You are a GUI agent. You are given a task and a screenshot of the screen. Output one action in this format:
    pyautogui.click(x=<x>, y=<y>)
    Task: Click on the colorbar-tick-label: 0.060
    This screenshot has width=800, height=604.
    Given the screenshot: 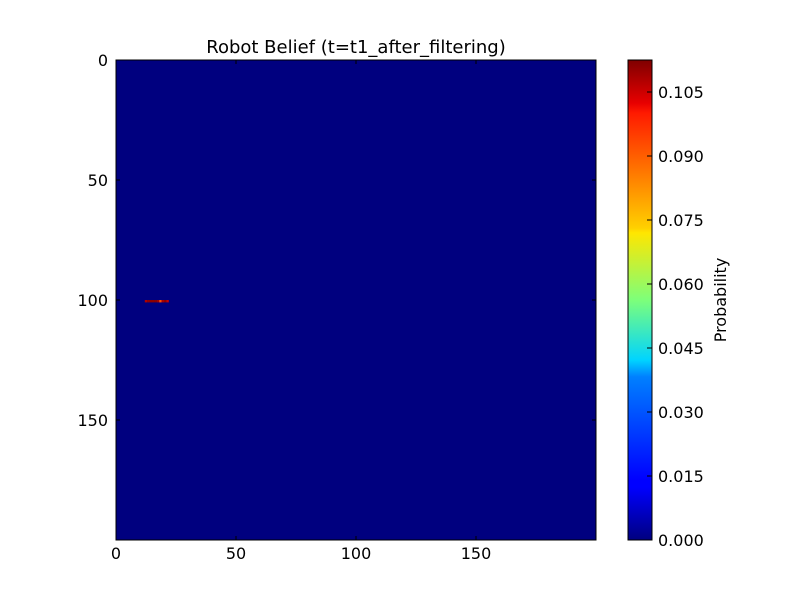 What is the action you would take?
    pyautogui.click(x=681, y=284)
    